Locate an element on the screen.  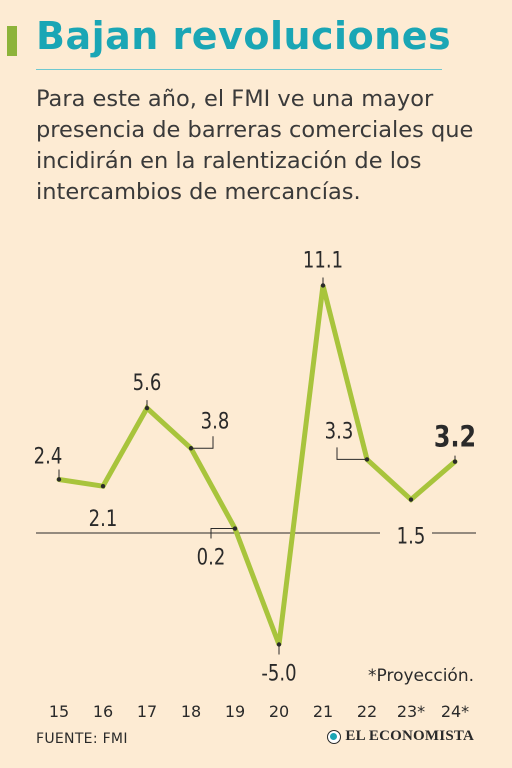
data-label: 3.8 is located at coordinates (215, 420).